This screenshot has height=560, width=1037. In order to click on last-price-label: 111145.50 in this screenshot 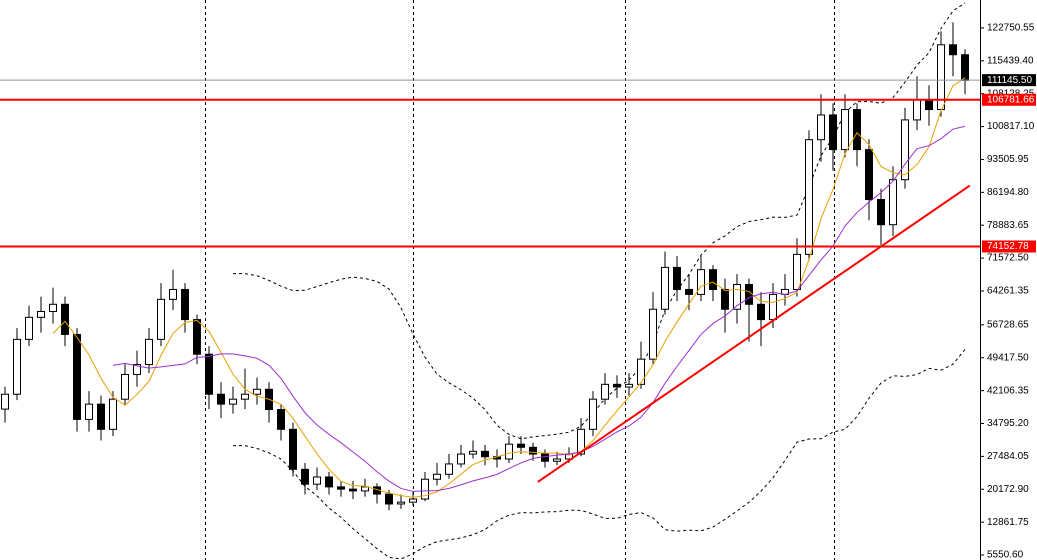, I will do `click(1009, 80)`.